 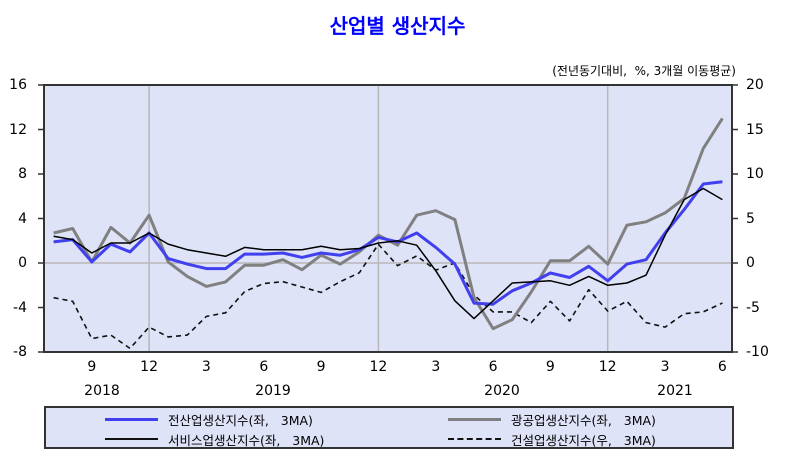 What do you see at coordinates (20, 307) in the screenshot?
I see `left-axis-label: -4` at bounding box center [20, 307].